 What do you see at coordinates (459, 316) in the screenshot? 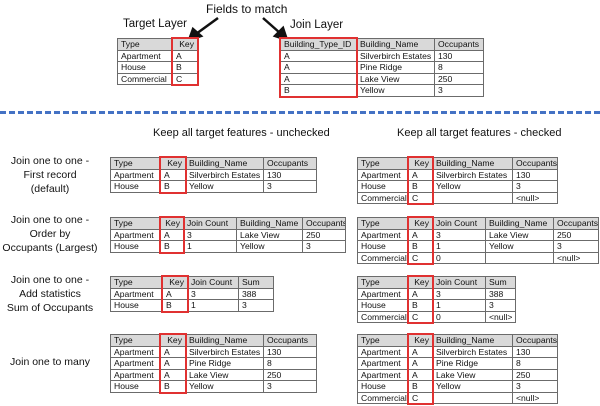
I see `table-cell: 0` at bounding box center [459, 316].